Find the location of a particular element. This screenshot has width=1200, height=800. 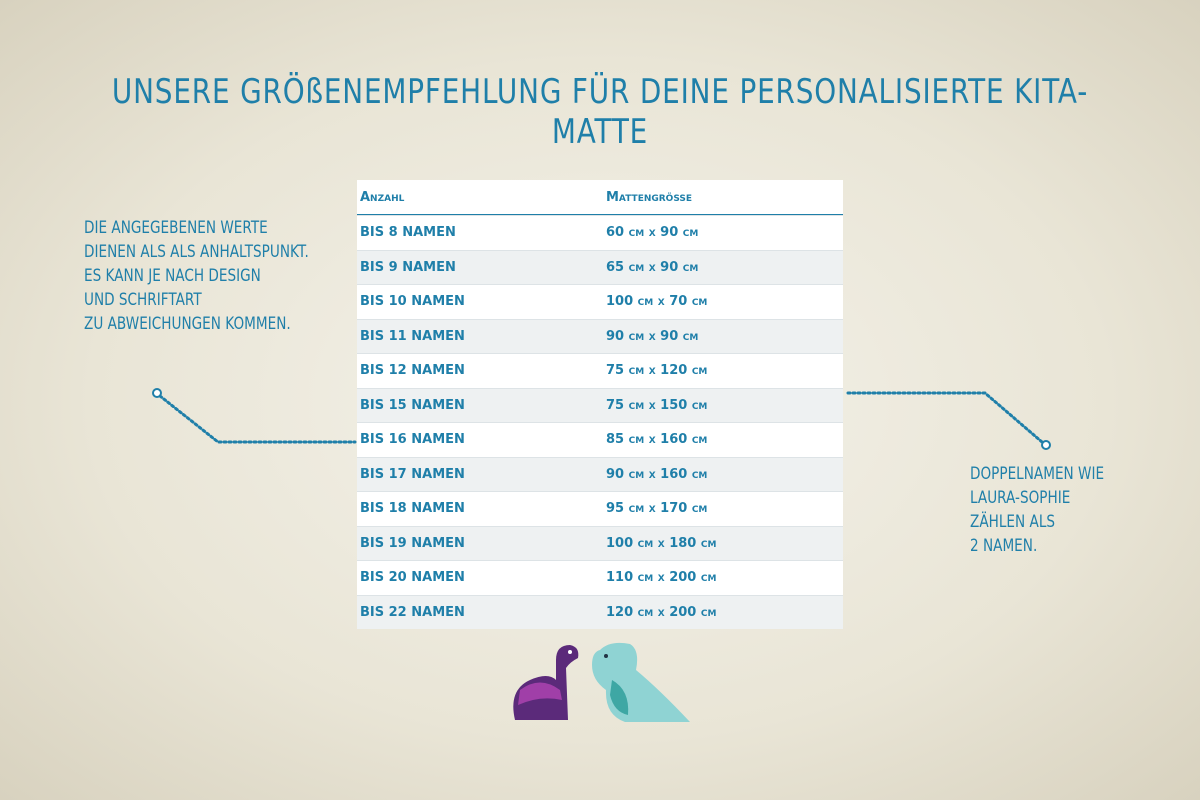

table-cell: BIS 15 NAMEN is located at coordinates (412, 405).